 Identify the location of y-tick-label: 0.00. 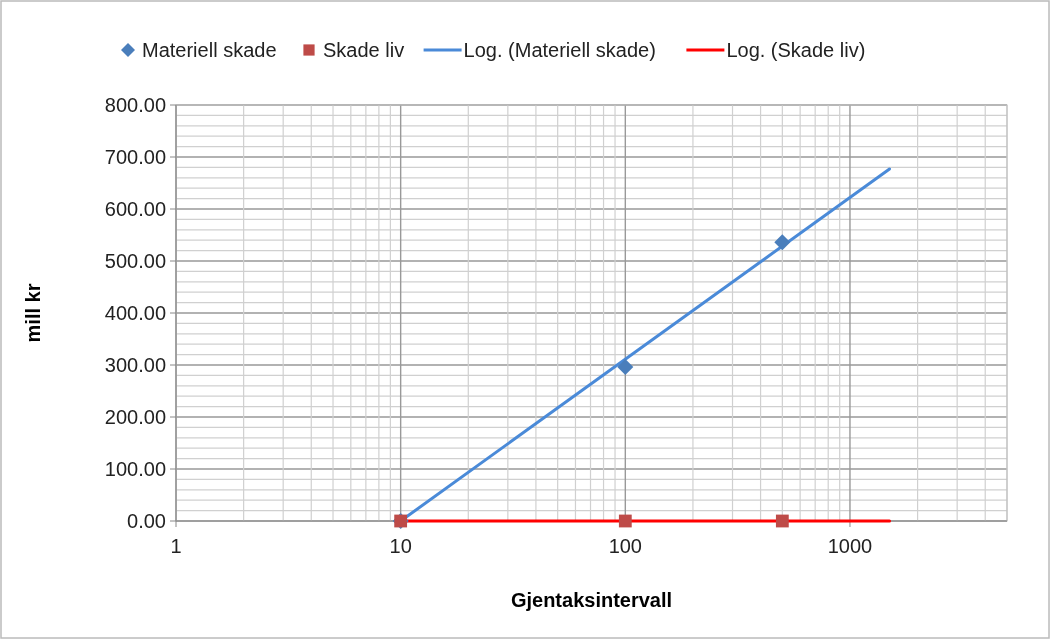
(146, 521).